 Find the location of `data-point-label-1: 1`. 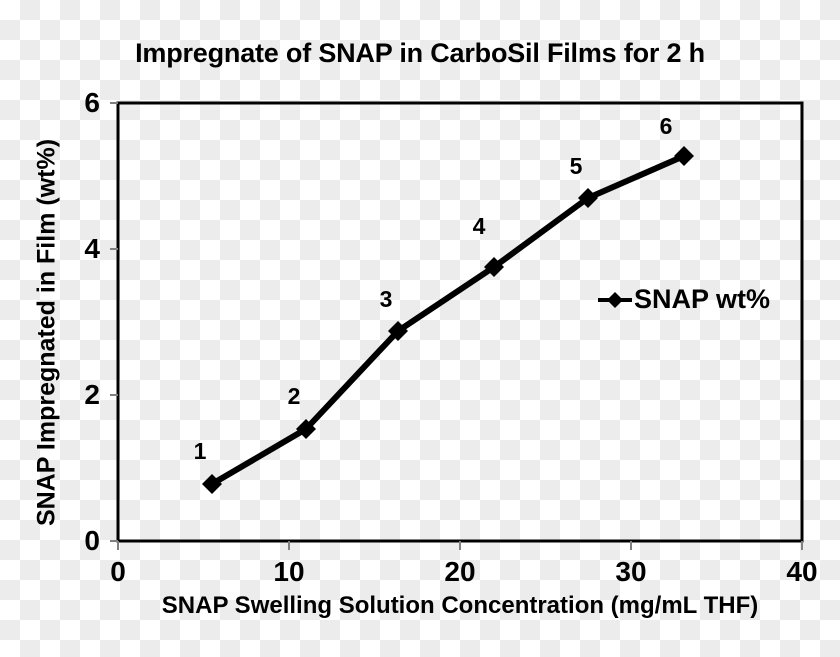

data-point-label-1: 1 is located at coordinates (200, 451).